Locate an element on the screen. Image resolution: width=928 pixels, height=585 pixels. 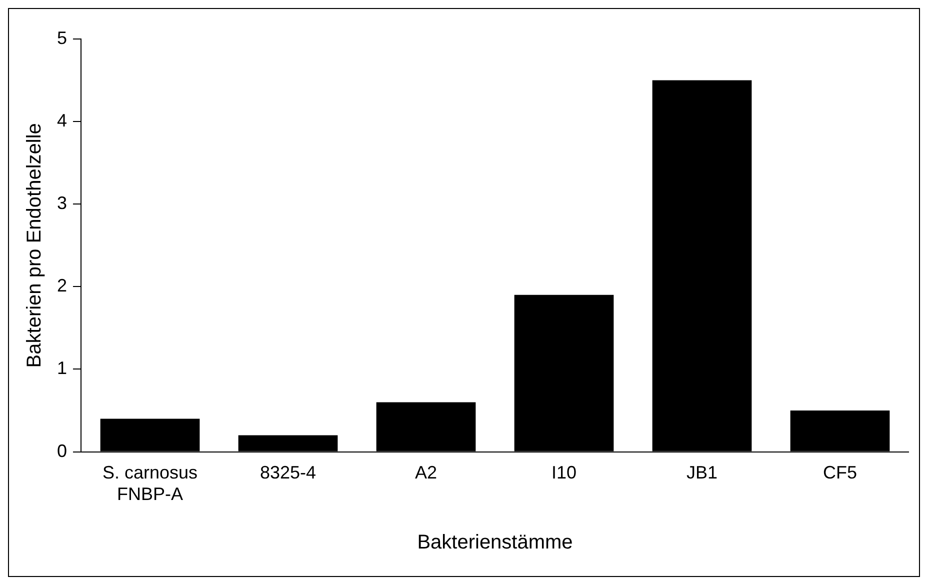
y-tick-label: 2 is located at coordinates (62, 286).